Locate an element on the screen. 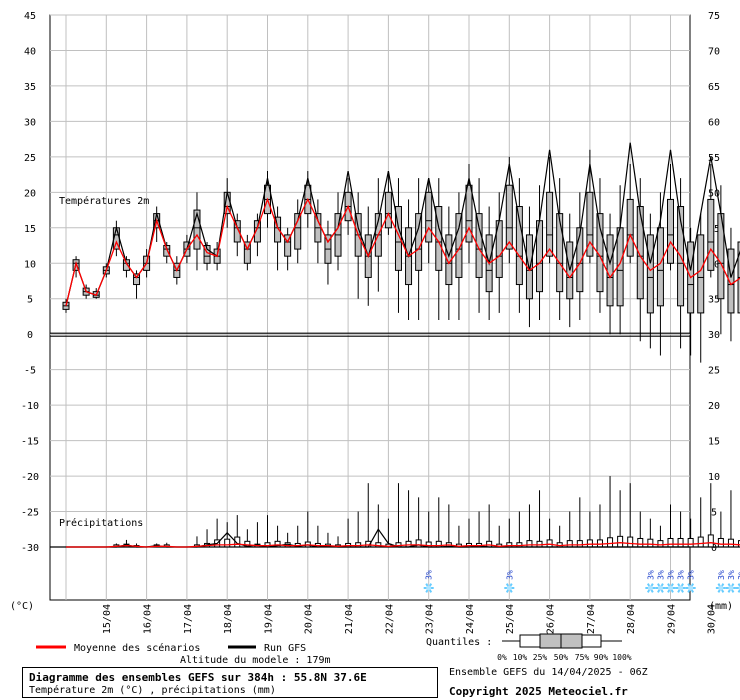 The image size is (740, 700). date-label: 24/04 is located at coordinates (470, 619).